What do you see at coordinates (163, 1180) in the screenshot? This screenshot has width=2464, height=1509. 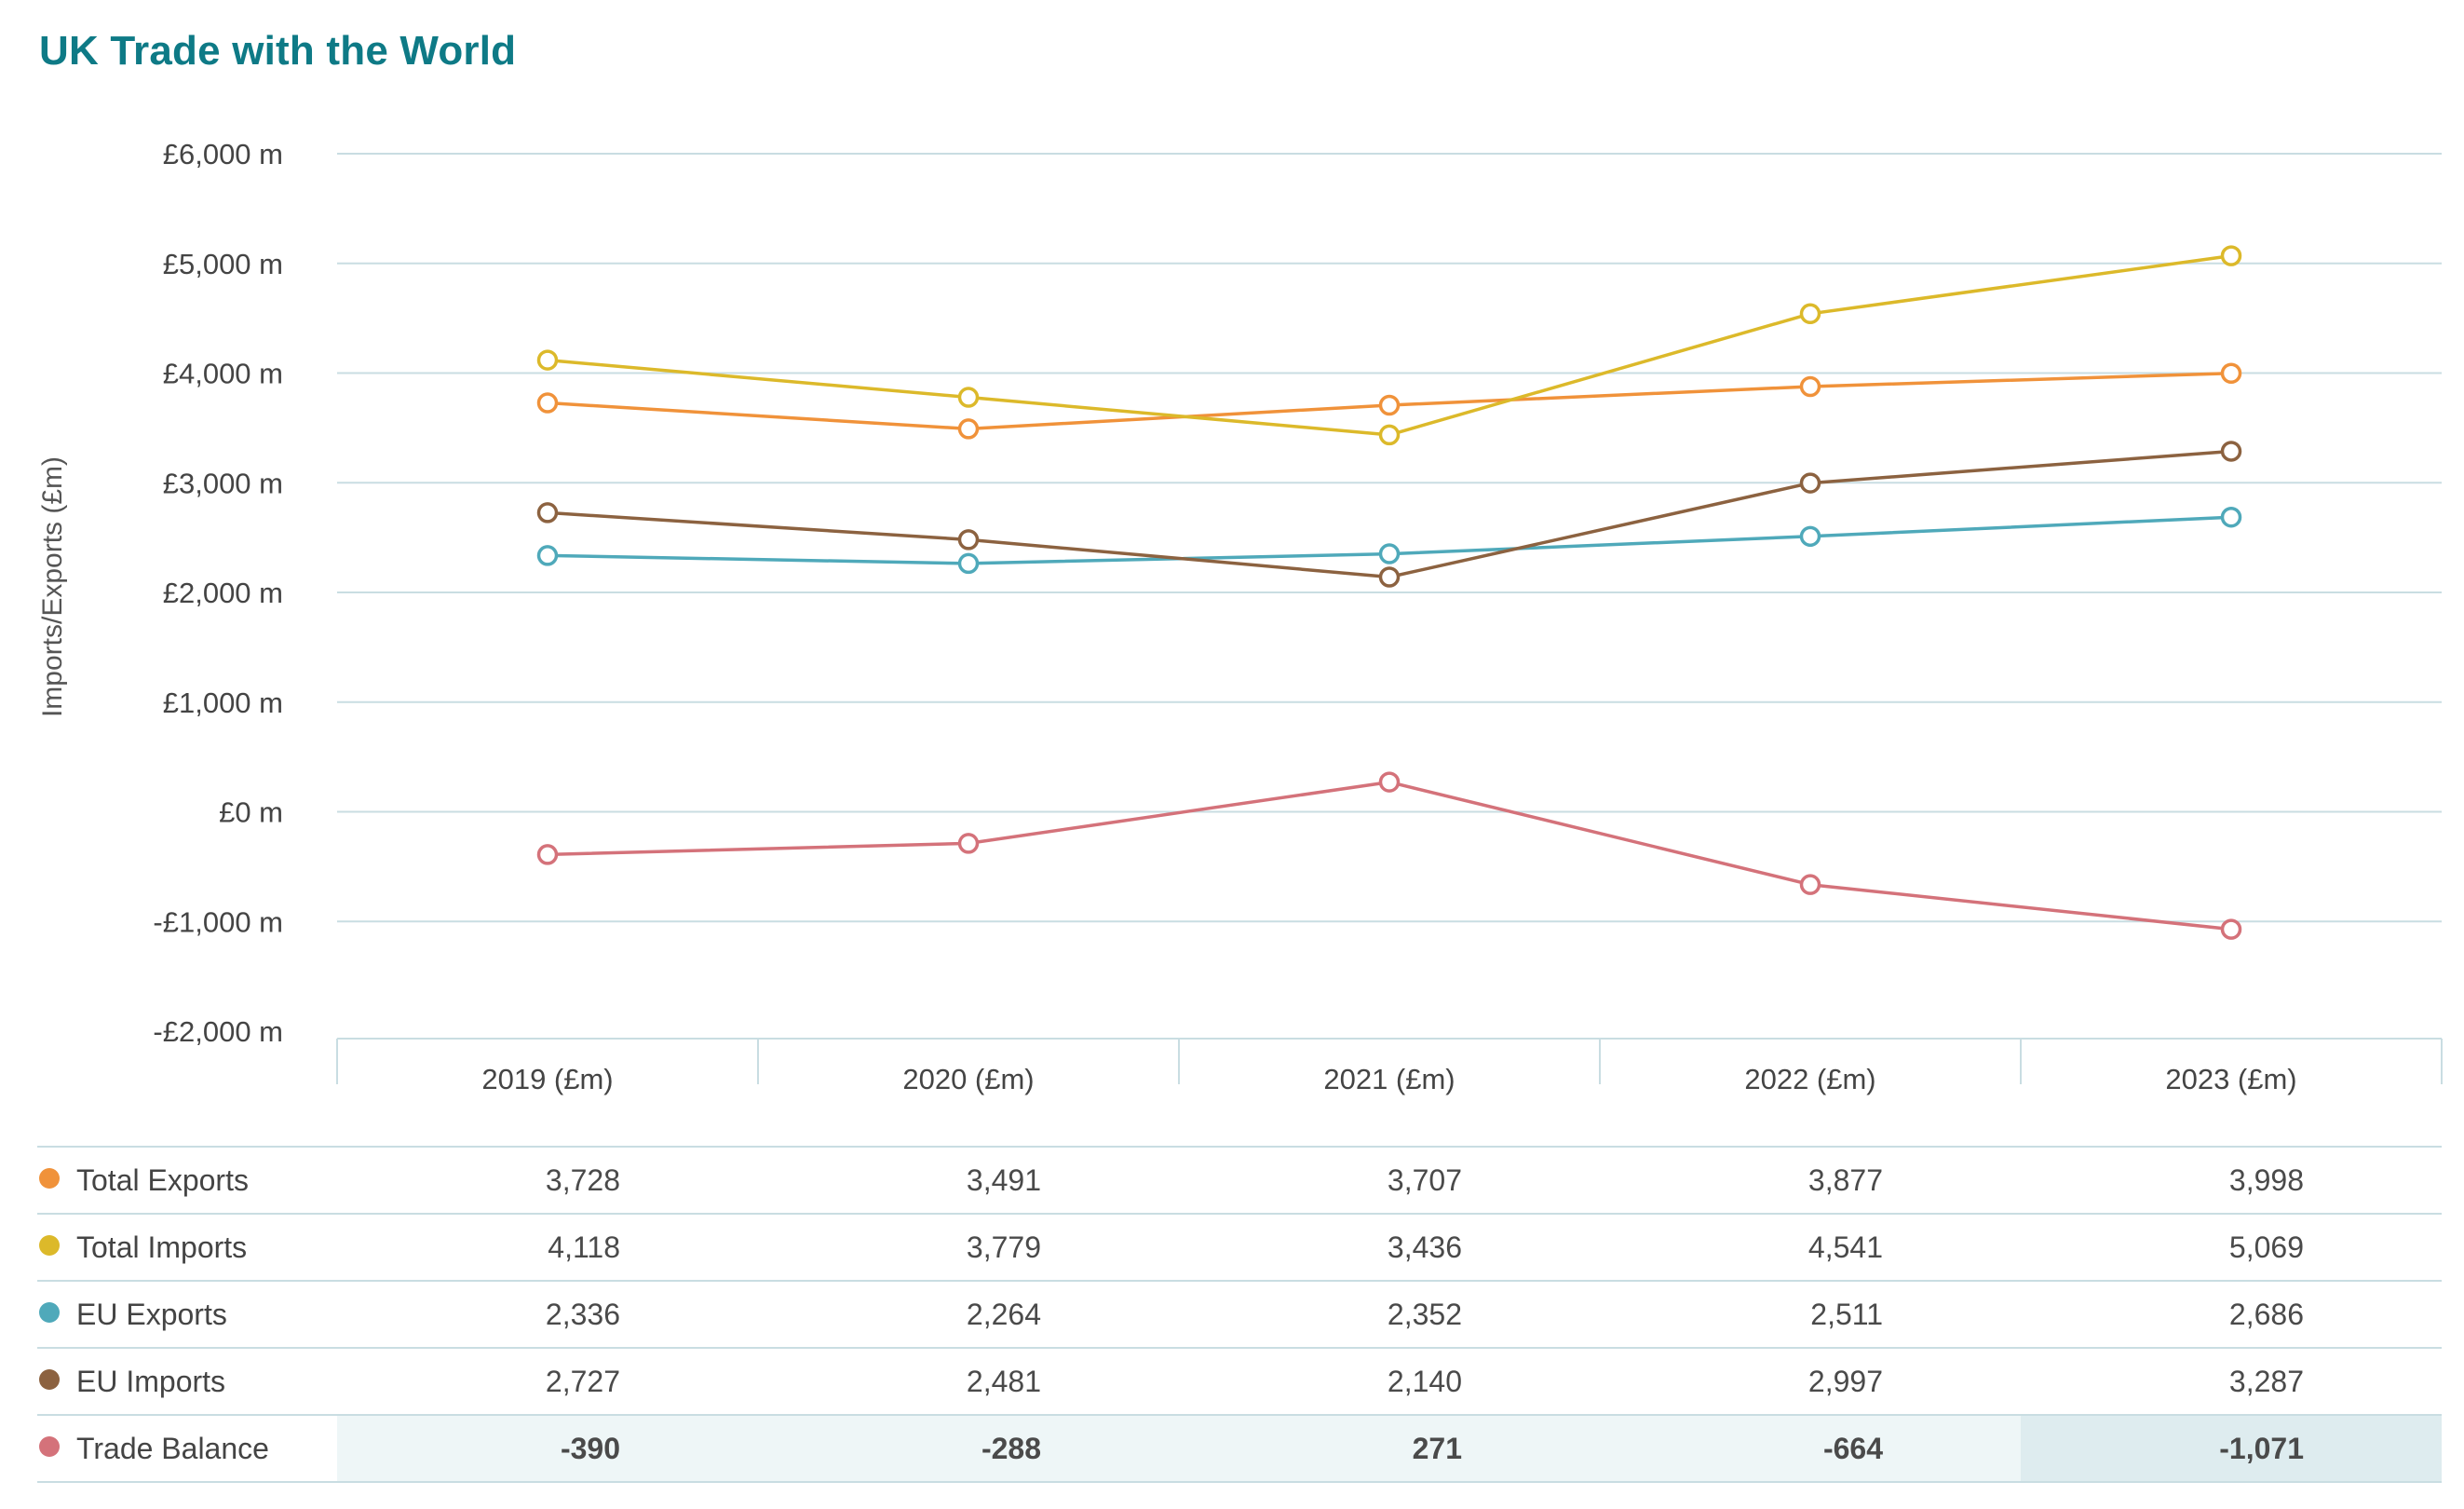 I see `legend-label: Total Exports` at bounding box center [163, 1180].